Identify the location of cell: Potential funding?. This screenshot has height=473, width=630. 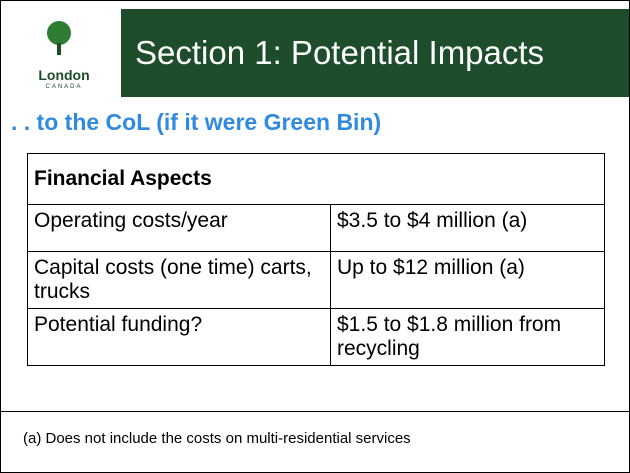
(179, 337).